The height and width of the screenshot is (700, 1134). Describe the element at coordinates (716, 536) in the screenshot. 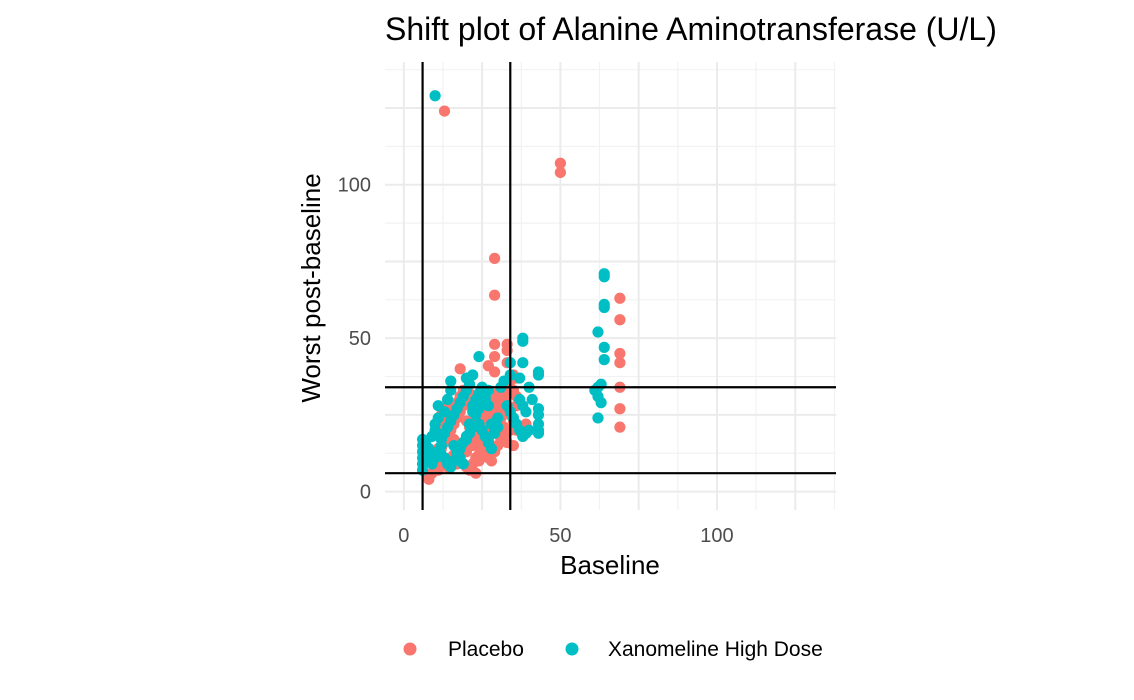

I see `x-tick-label: 100` at that location.